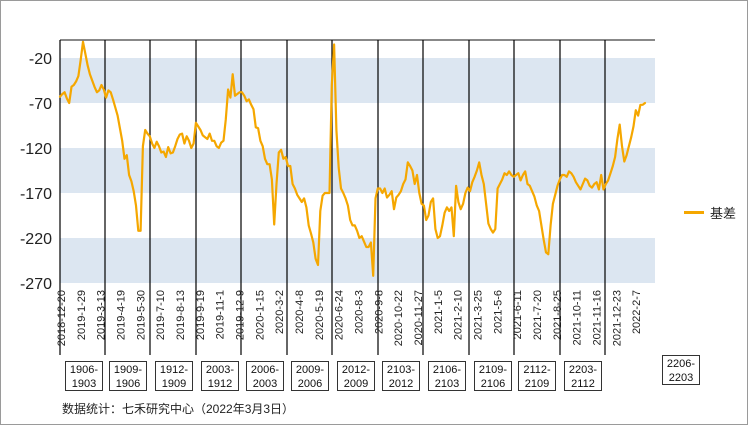  I want to click on source-note: 数据统计：七禾研究中心（2022年3月3日）, so click(178, 409).